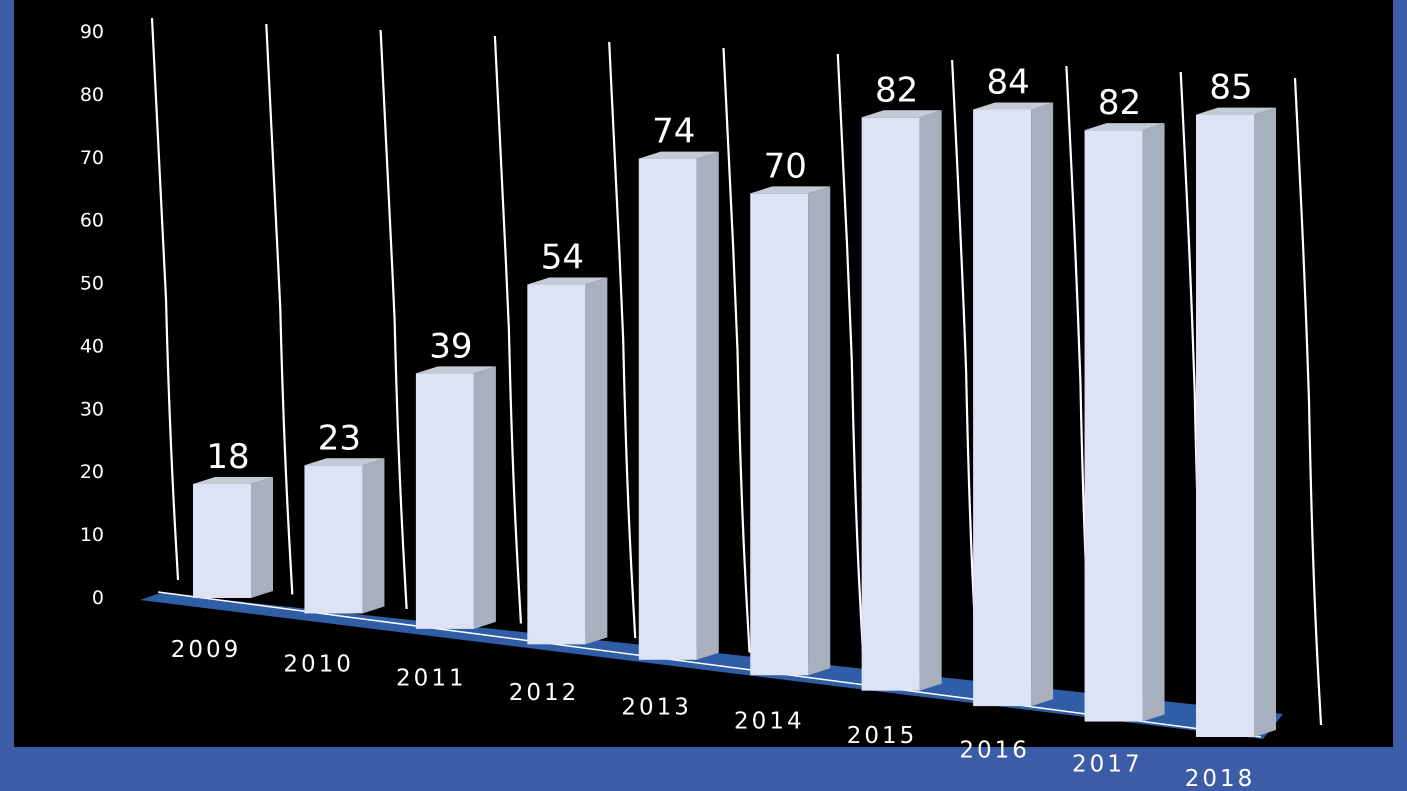 Image resolution: width=1407 pixels, height=791 pixels. What do you see at coordinates (431, 679) in the screenshot?
I see `x-tick-label: 2011` at bounding box center [431, 679].